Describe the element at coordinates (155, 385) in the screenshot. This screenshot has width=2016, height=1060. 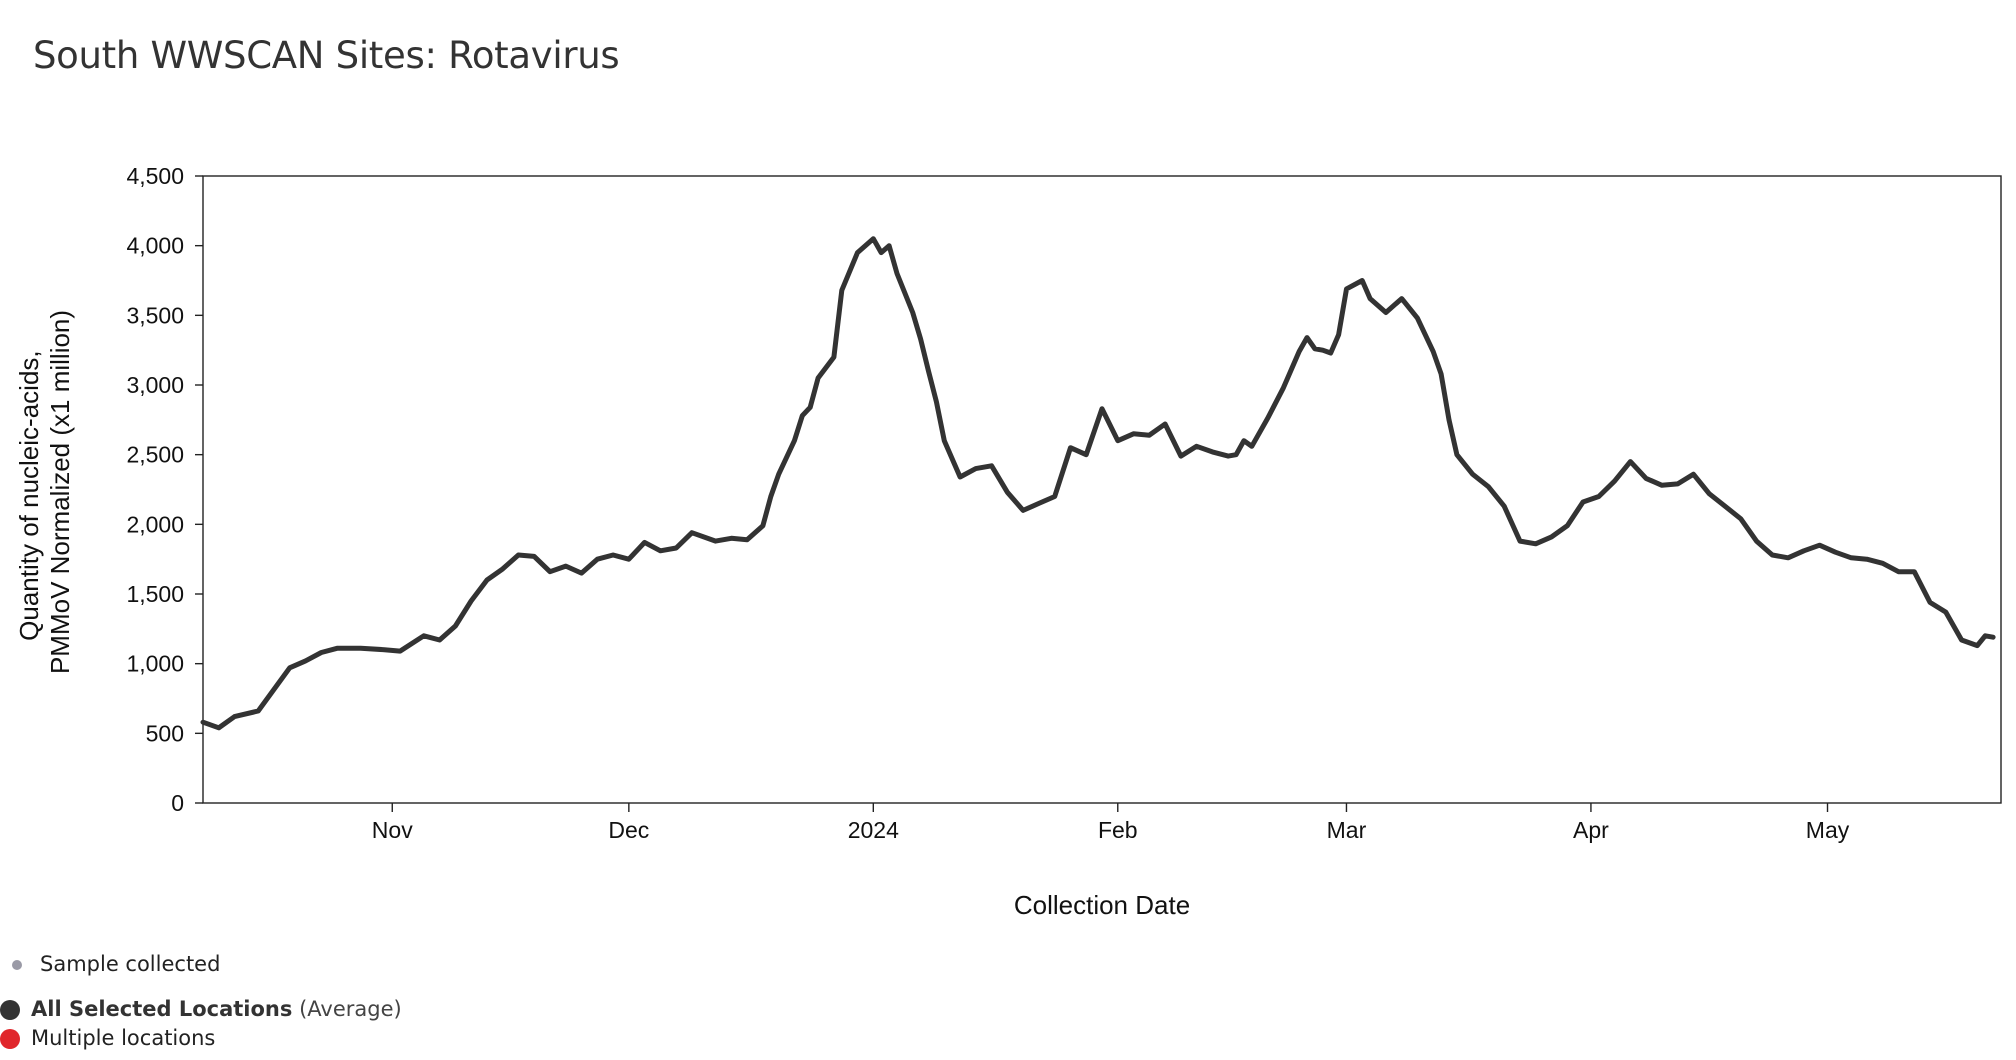
I see `y-tick-label: 3,000` at that location.